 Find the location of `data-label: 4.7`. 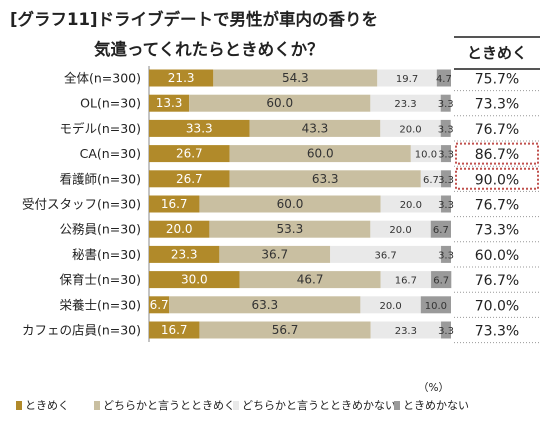

data-label: 4.7 is located at coordinates (444, 79).